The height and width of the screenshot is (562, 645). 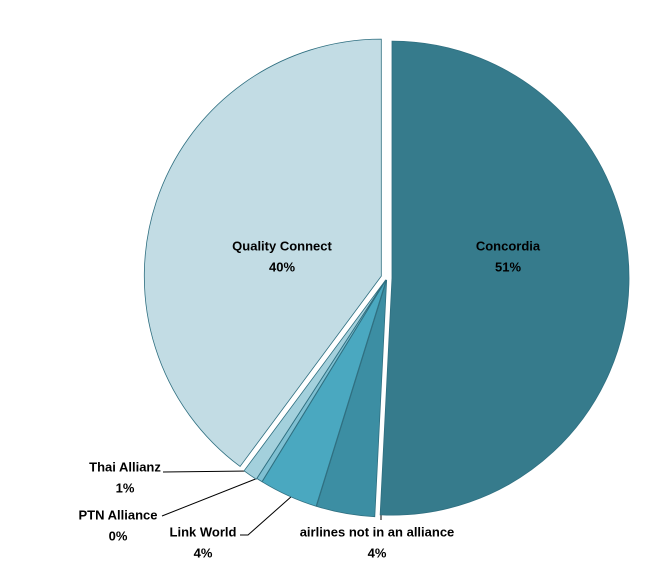 I want to click on slice-value-label: 51%, so click(x=508, y=266).